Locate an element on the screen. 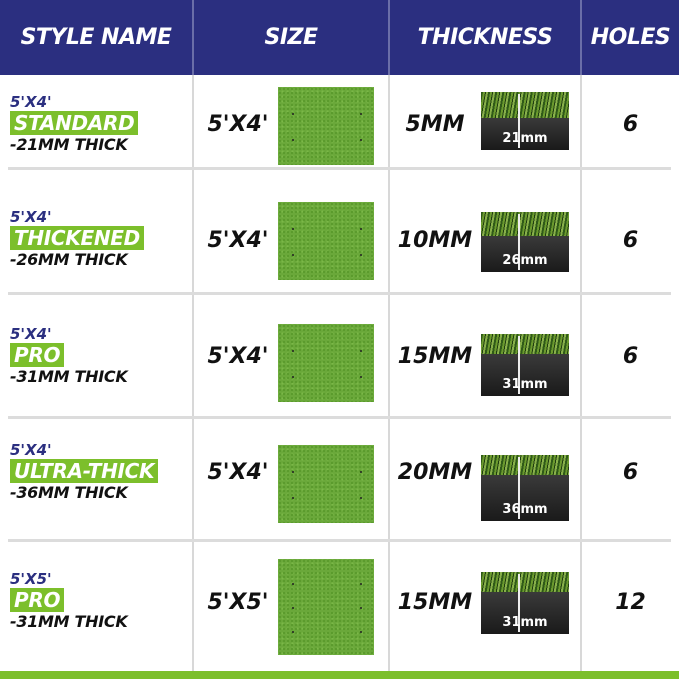 This screenshot has height=679, width=679. turf-sample-image: 36mm is located at coordinates (525, 488).